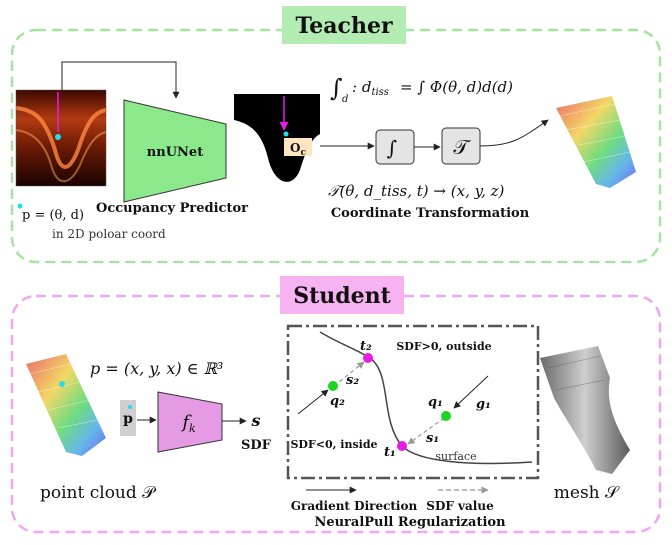 Image resolution: width=672 pixels, height=545 pixels. What do you see at coordinates (156, 368) in the screenshot?
I see `student-point-eq: p = (x, y, x) ∈ ℝ³` at bounding box center [156, 368].